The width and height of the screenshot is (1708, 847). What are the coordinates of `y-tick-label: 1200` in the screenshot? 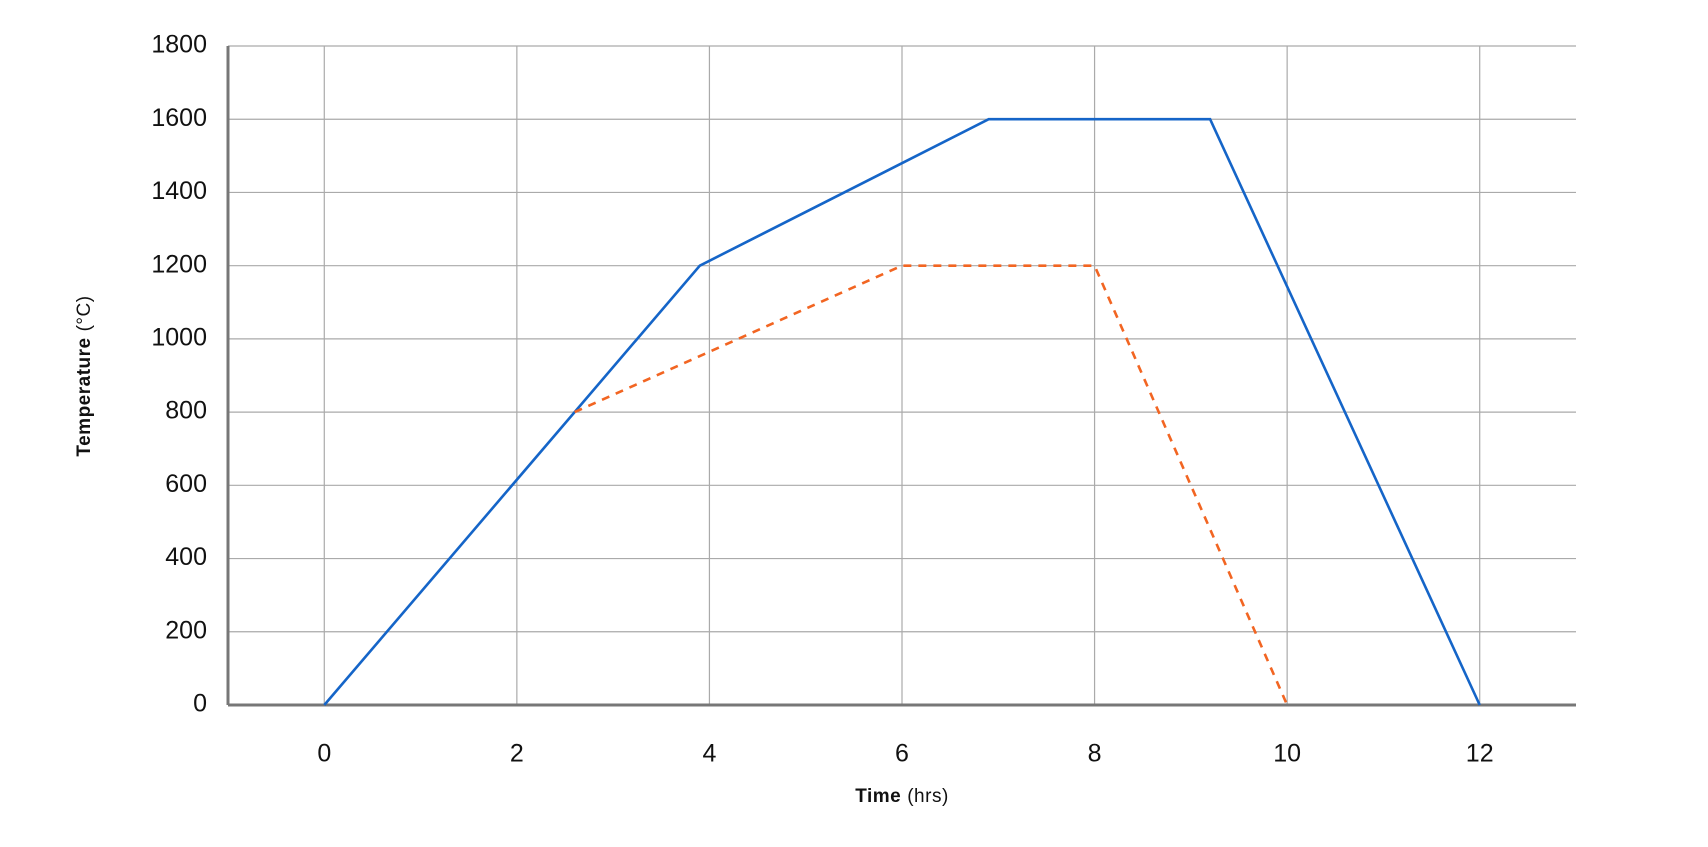 It's located at (179, 264).